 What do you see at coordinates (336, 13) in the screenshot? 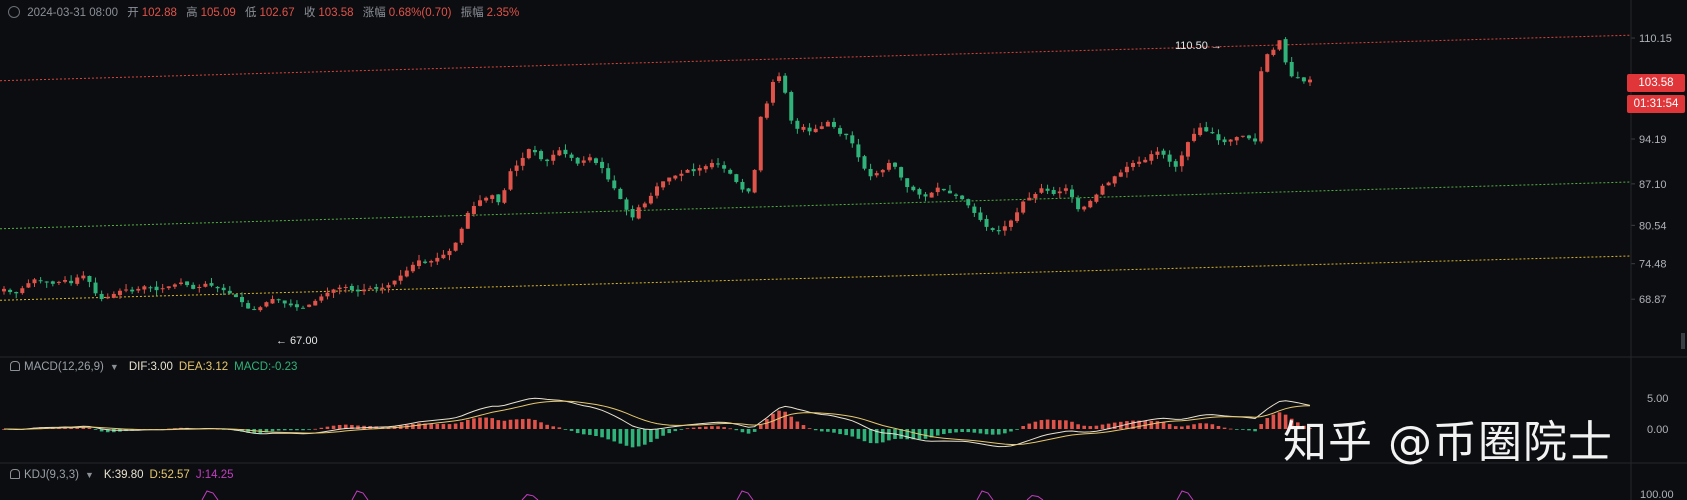
I see `close-value: 103.58` at bounding box center [336, 13].